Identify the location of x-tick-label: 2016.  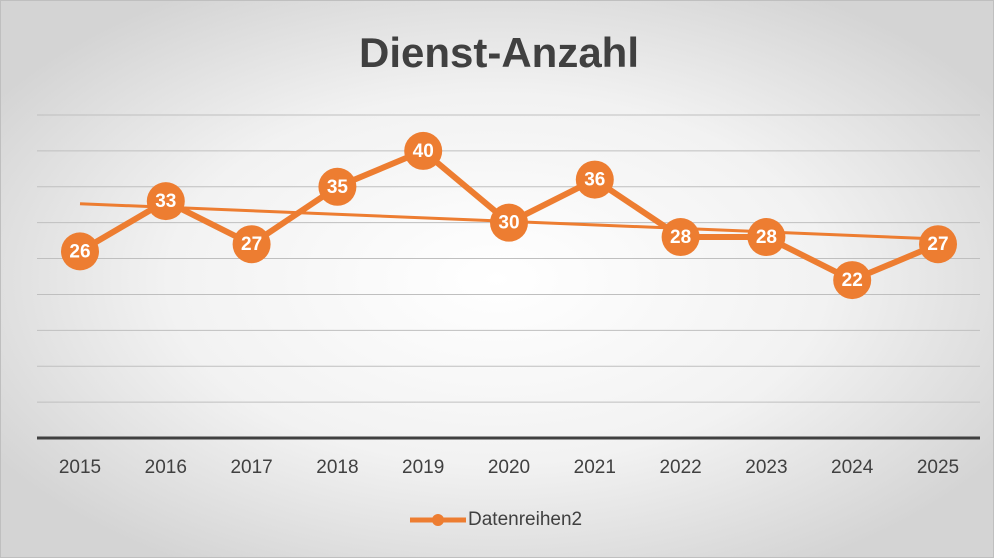
(166, 467).